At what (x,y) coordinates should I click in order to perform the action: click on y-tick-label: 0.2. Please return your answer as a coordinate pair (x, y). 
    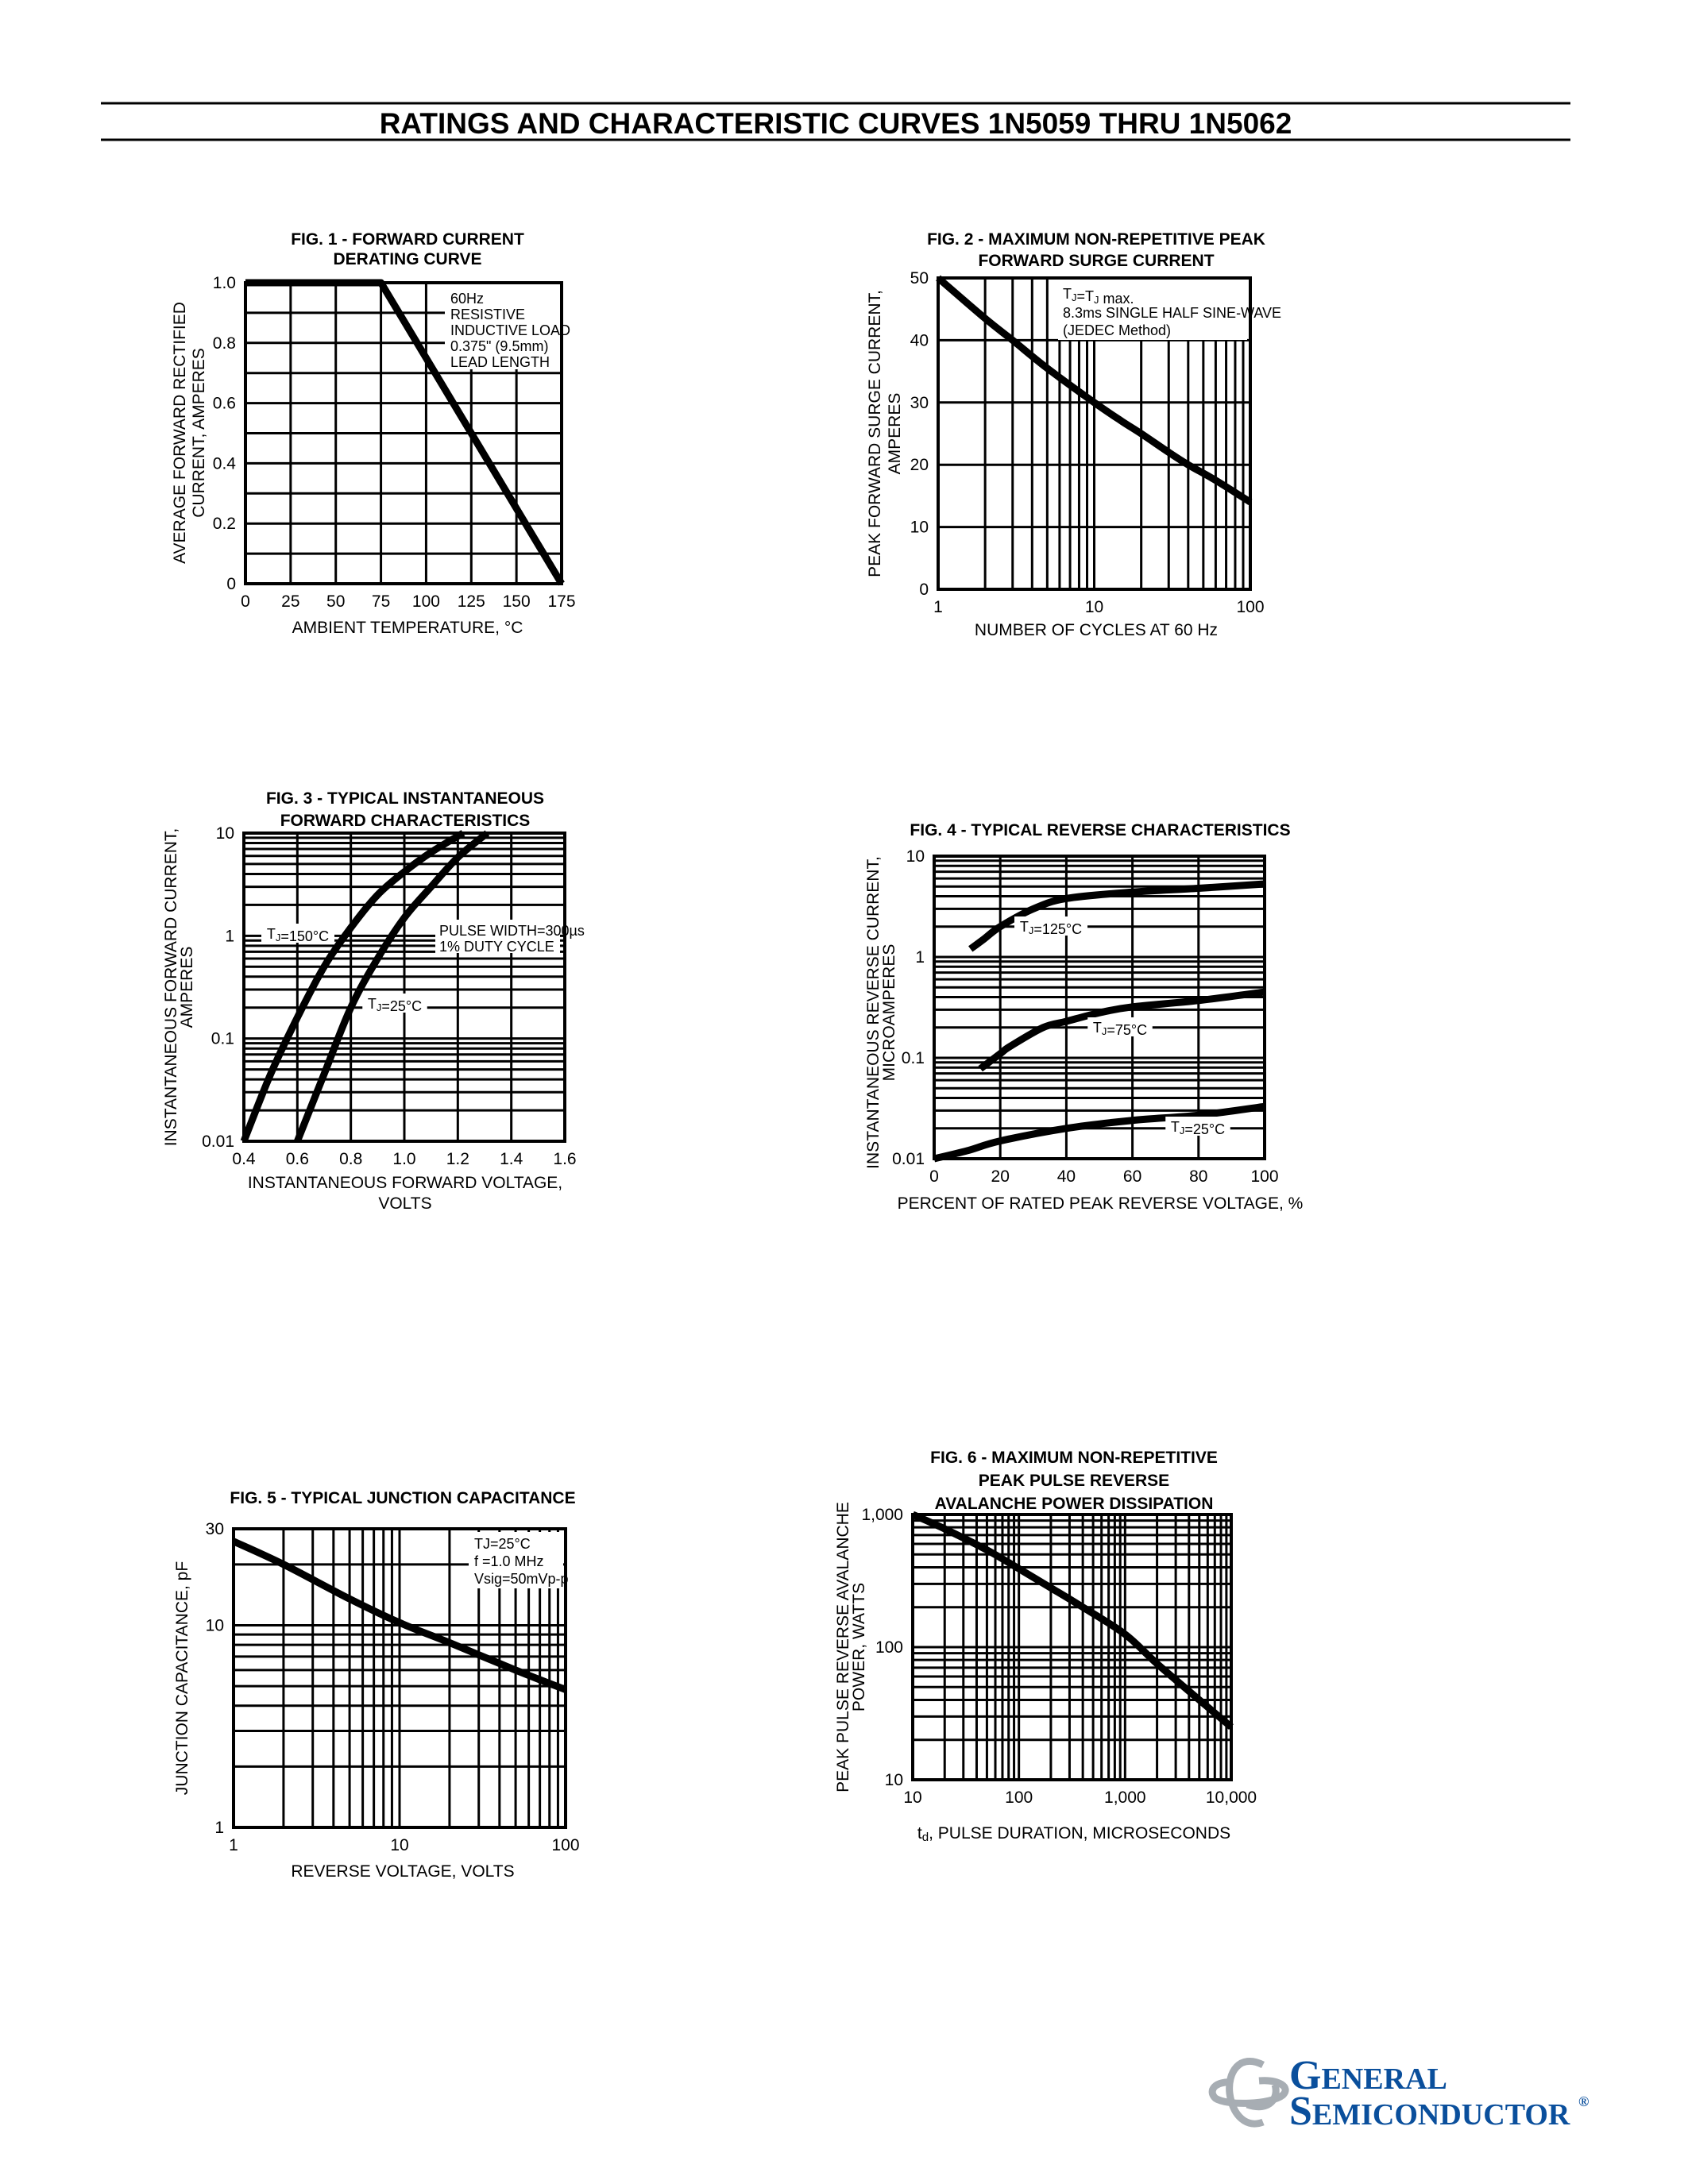
    Looking at the image, I should click on (224, 524).